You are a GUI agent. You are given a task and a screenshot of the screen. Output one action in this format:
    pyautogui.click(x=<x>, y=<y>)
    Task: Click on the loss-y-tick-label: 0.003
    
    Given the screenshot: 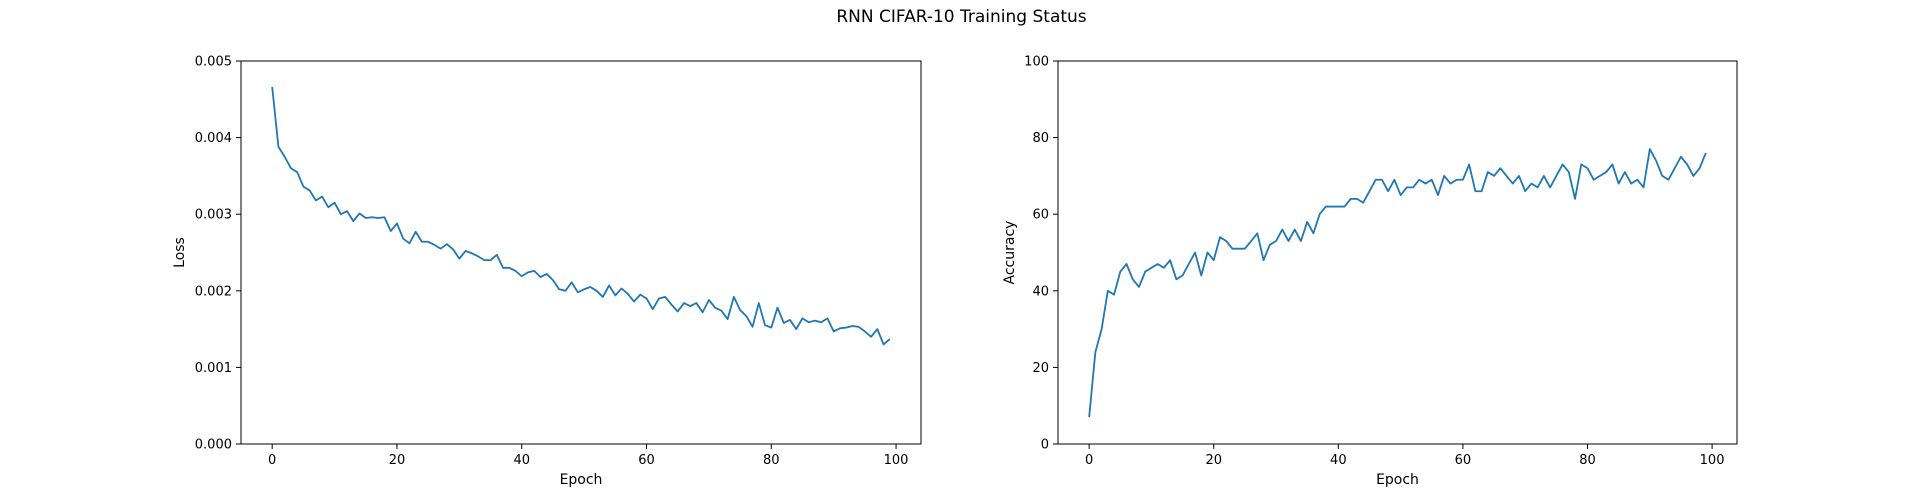 What is the action you would take?
    pyautogui.click(x=213, y=215)
    